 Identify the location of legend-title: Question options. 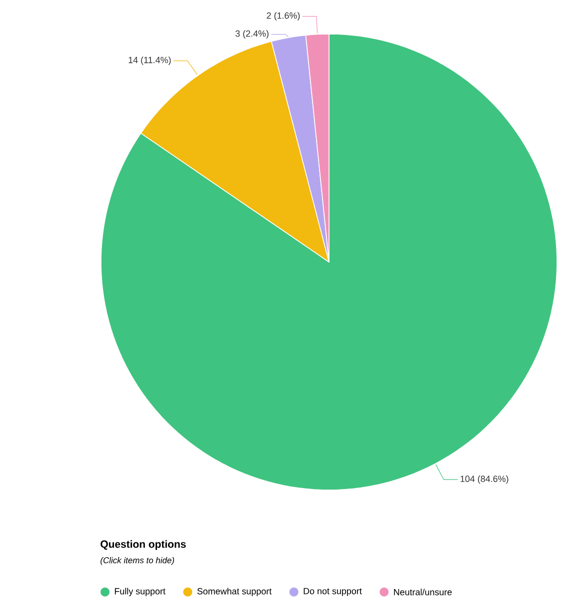
(143, 545).